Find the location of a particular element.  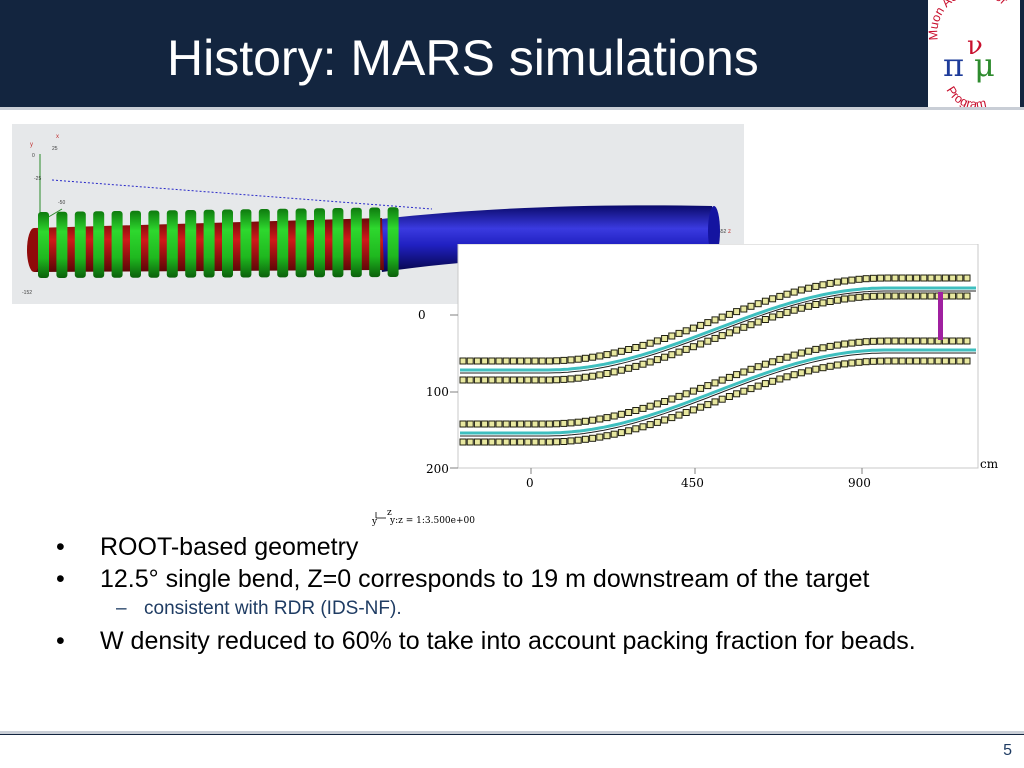

svg-text: 25 is located at coordinates (55, 149).